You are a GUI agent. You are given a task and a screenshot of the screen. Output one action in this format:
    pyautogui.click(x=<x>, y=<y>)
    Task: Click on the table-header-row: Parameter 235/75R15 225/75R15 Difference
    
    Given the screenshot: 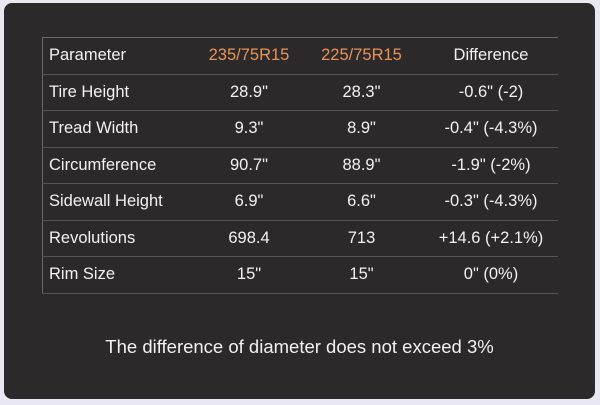 What is the action you would take?
    pyautogui.click(x=300, y=56)
    